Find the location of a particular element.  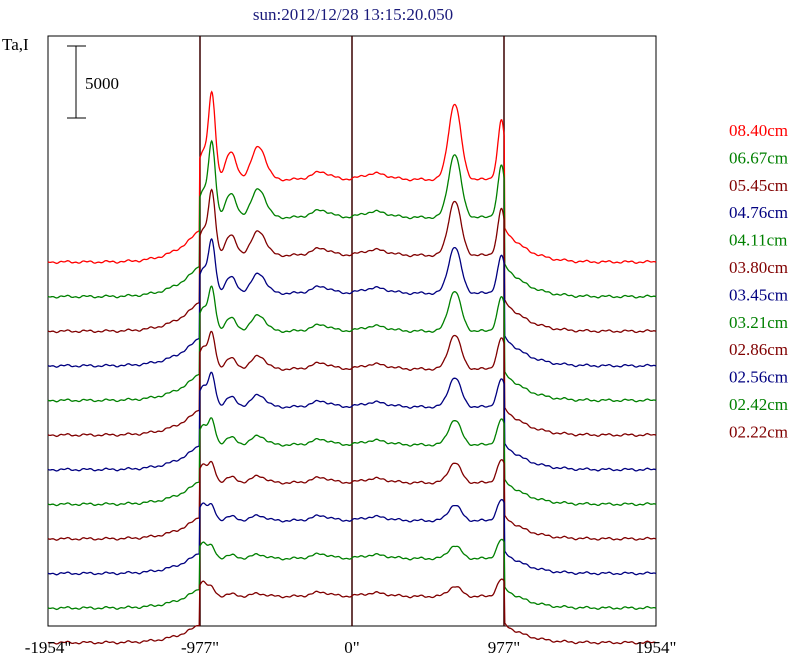

legend-entry-6: 03.45cm is located at coordinates (758, 294).